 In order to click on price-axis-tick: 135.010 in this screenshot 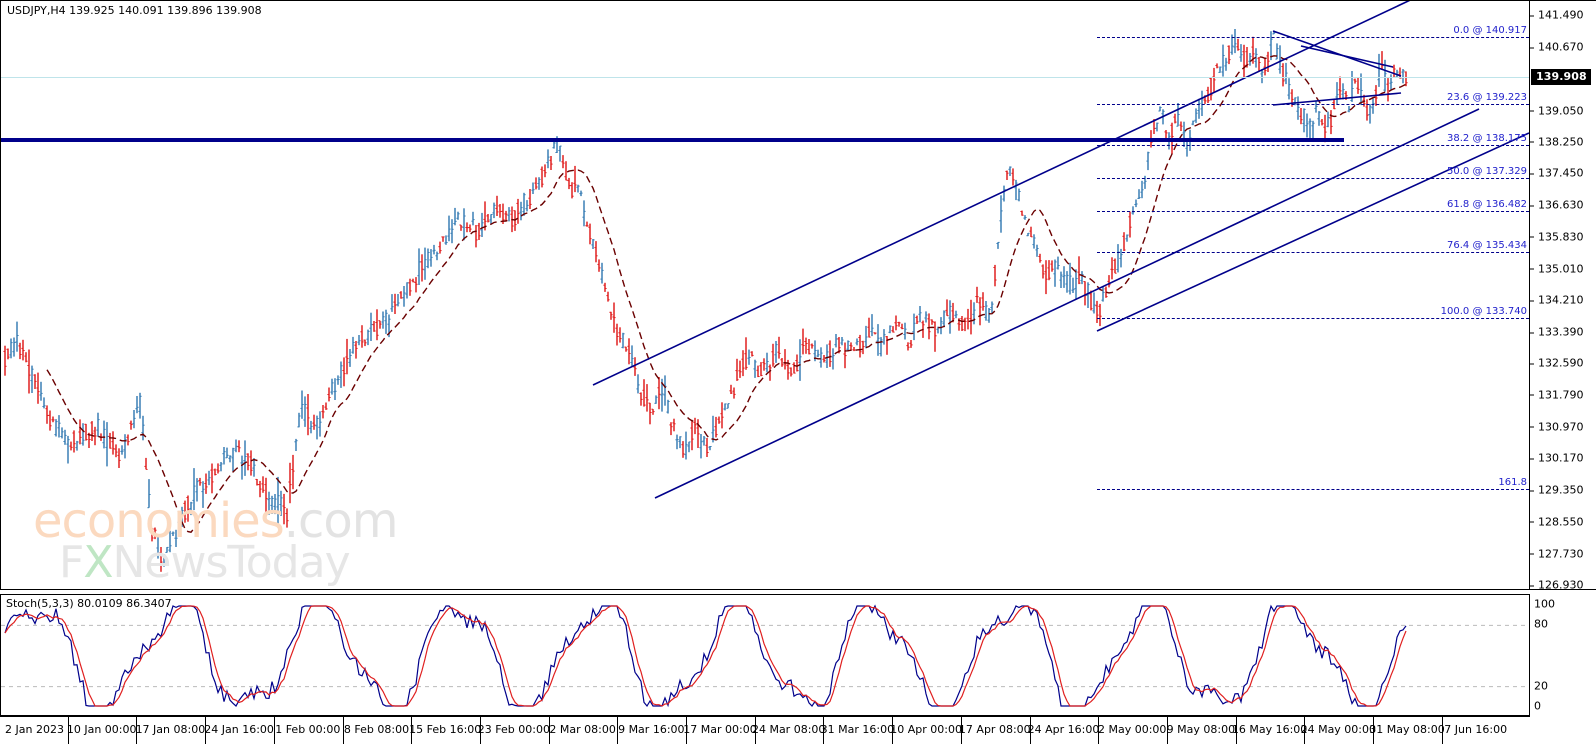, I will do `click(1557, 268)`.